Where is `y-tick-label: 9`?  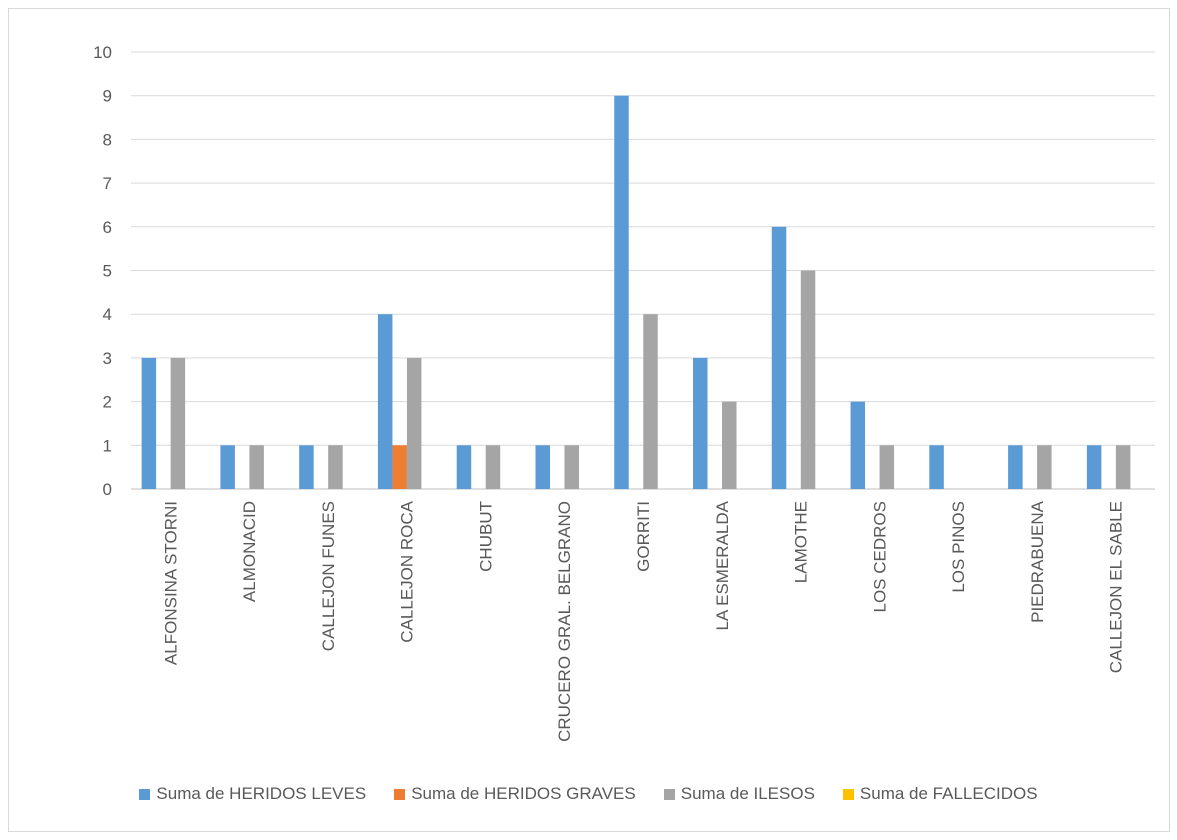
y-tick-label: 9 is located at coordinates (107, 96).